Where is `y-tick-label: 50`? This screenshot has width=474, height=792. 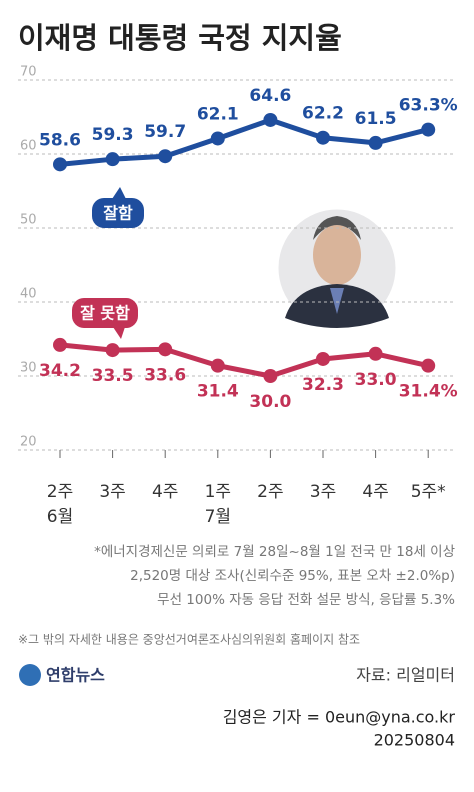 y-tick-label: 50 is located at coordinates (28, 220).